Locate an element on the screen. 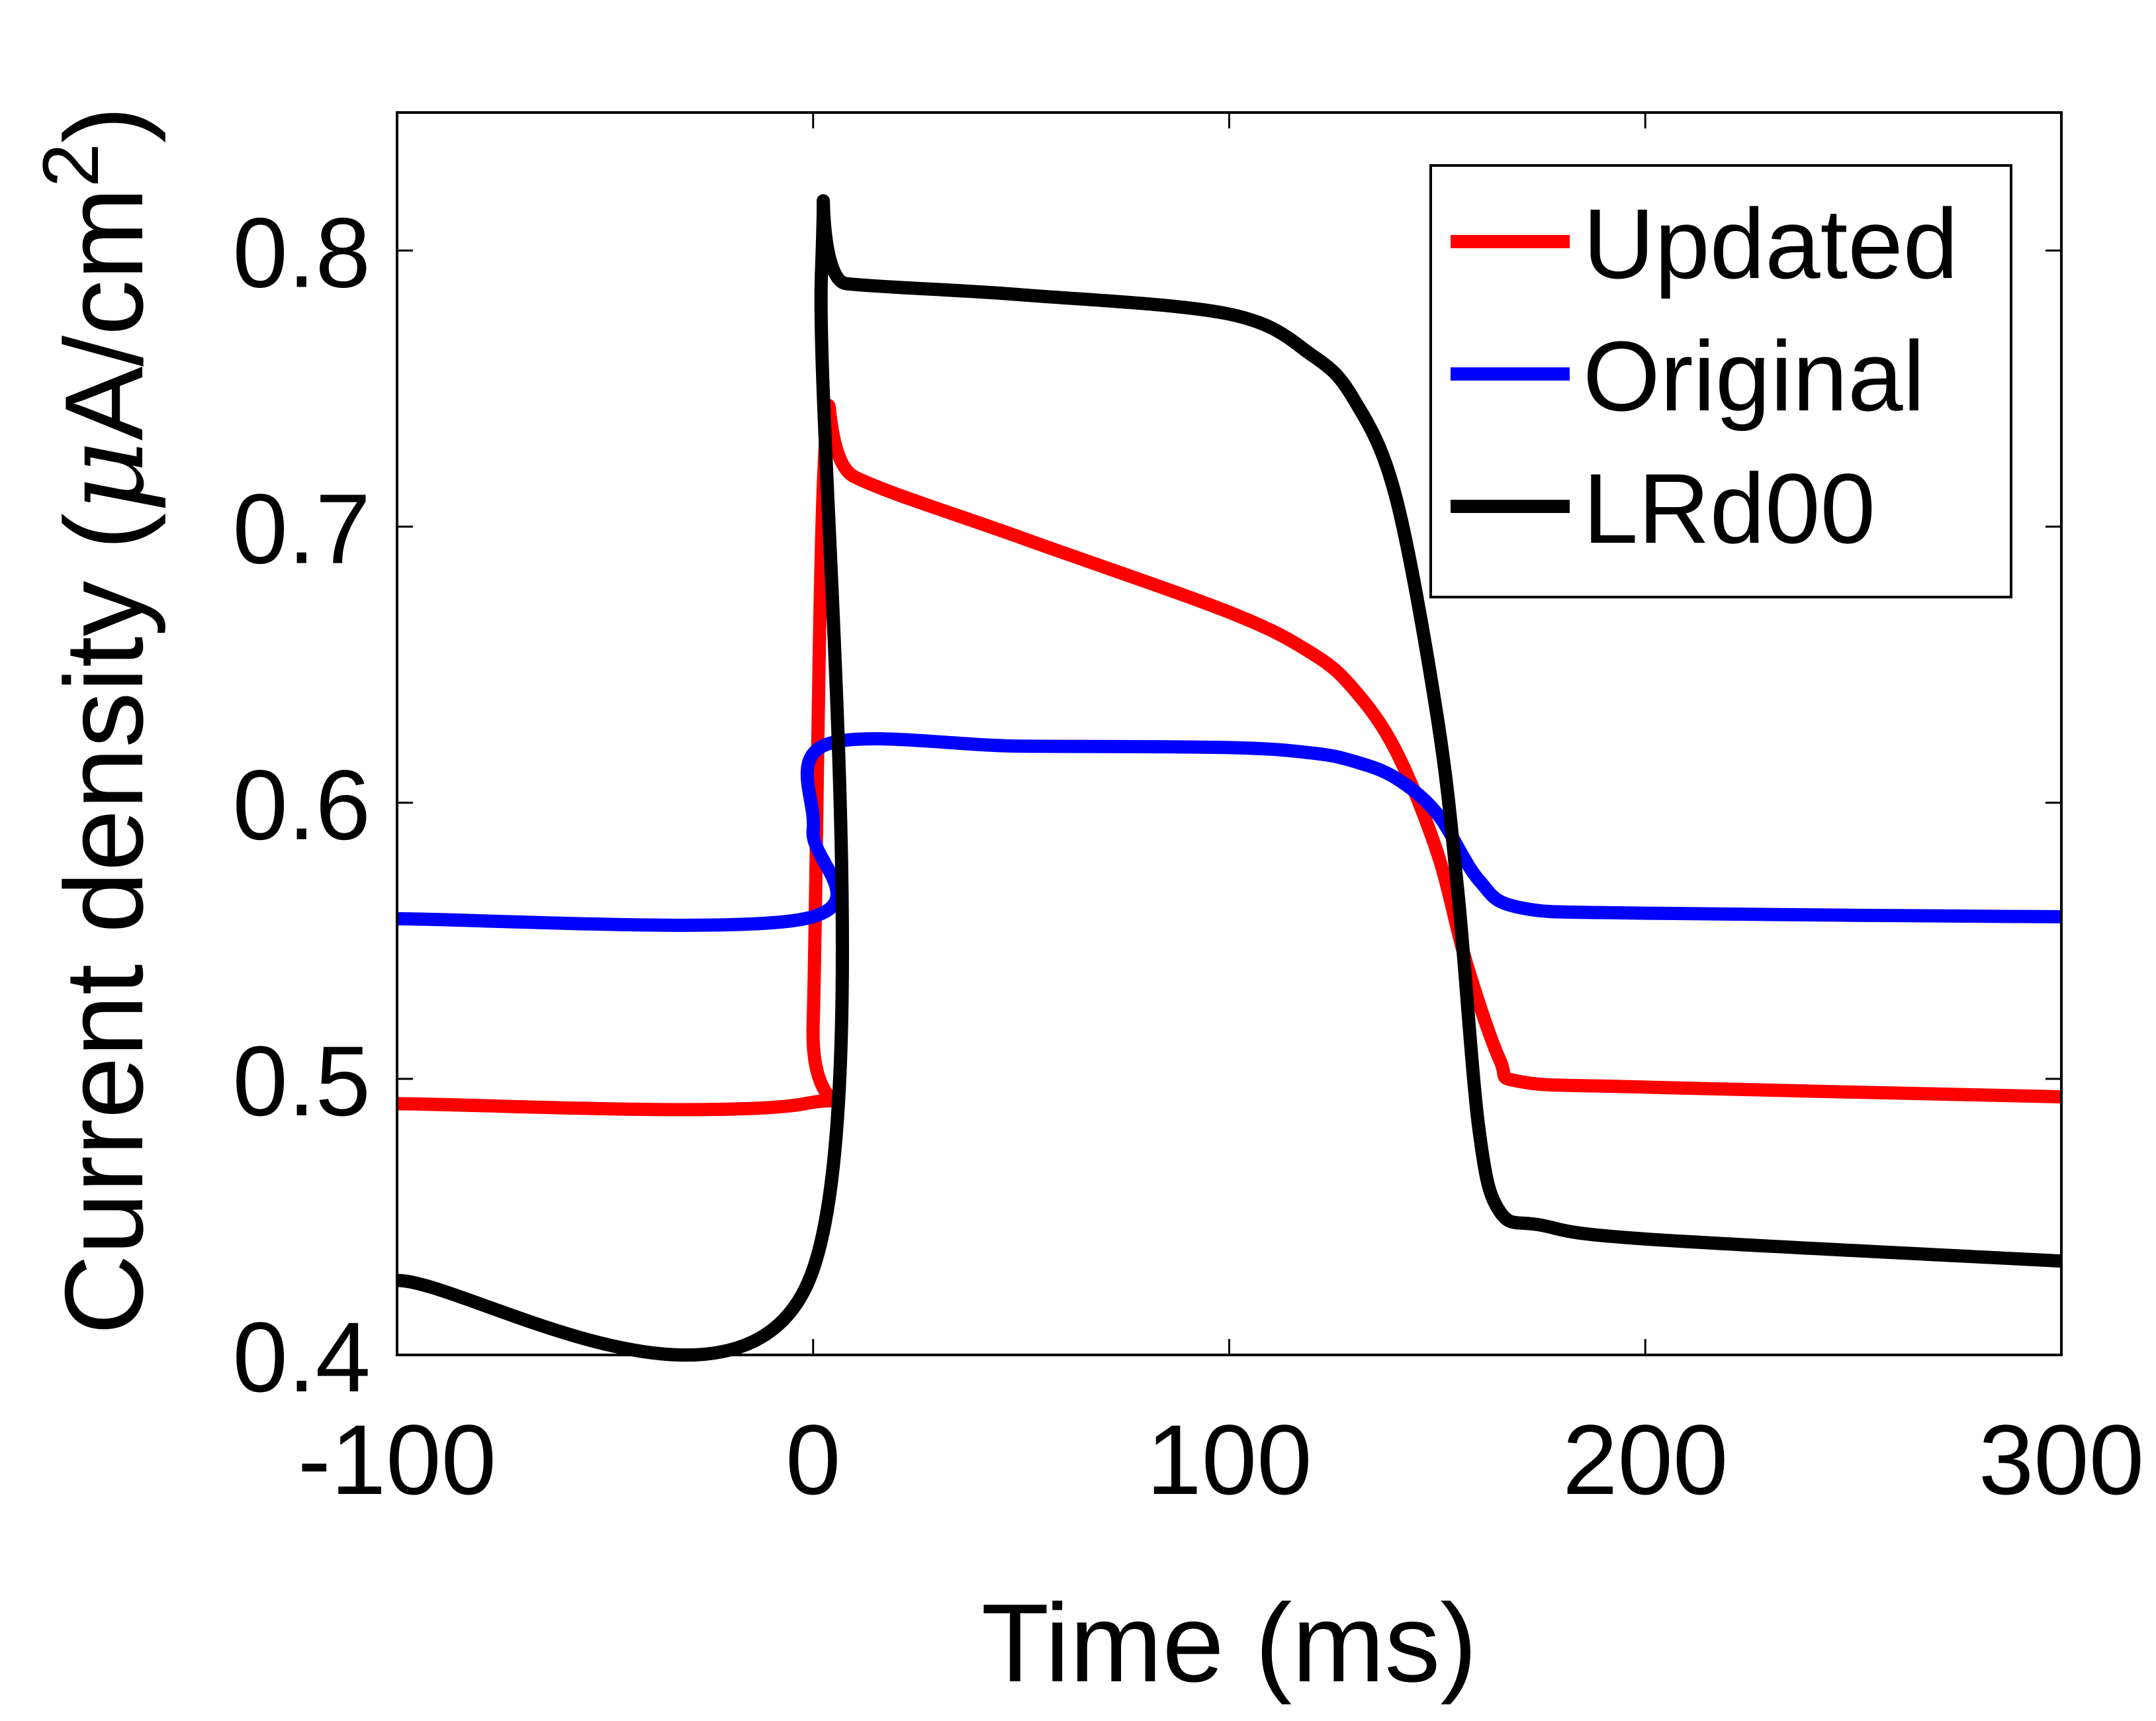 Image resolution: width=2156 pixels, height=1721 pixels. x-tick-label: -100 is located at coordinates (397, 1459).